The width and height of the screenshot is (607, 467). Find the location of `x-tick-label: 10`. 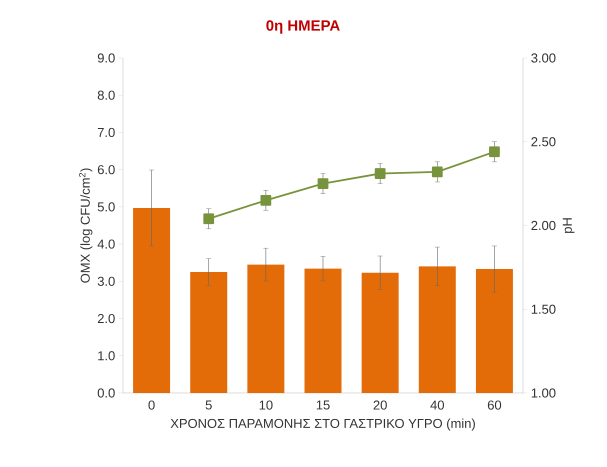

x-tick-label: 10 is located at coordinates (266, 405).